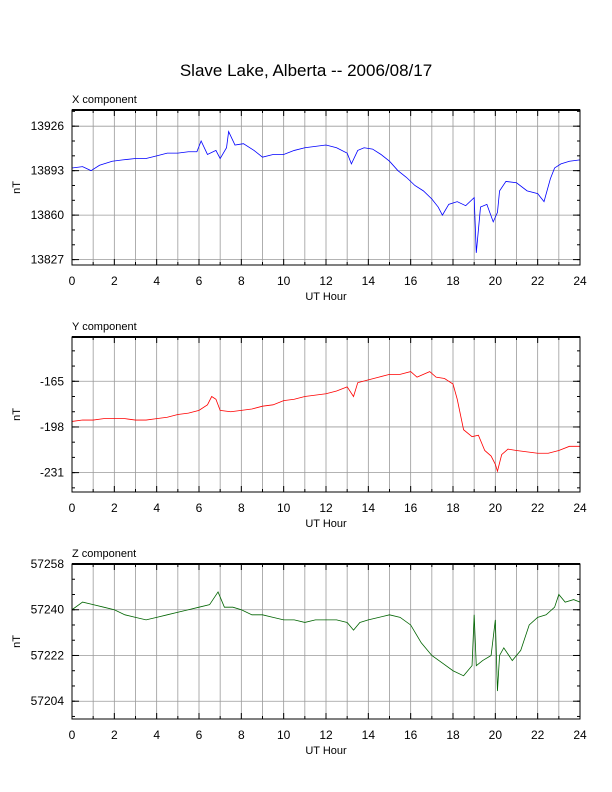 Image resolution: width=612 pixels, height=792 pixels. Describe the element at coordinates (48, 260) in the screenshot. I see `y-tick-label: 13827` at that location.